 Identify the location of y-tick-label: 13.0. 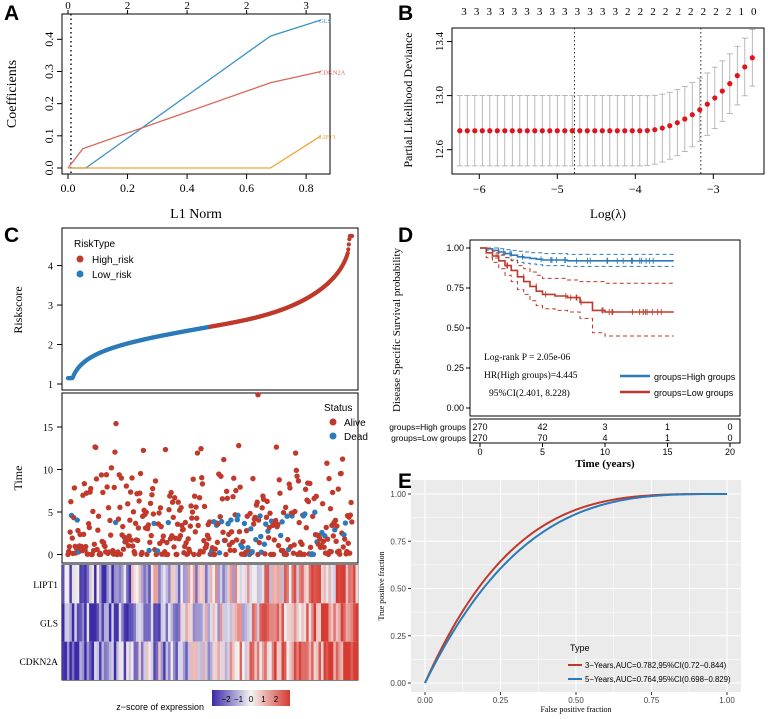
(440, 95).